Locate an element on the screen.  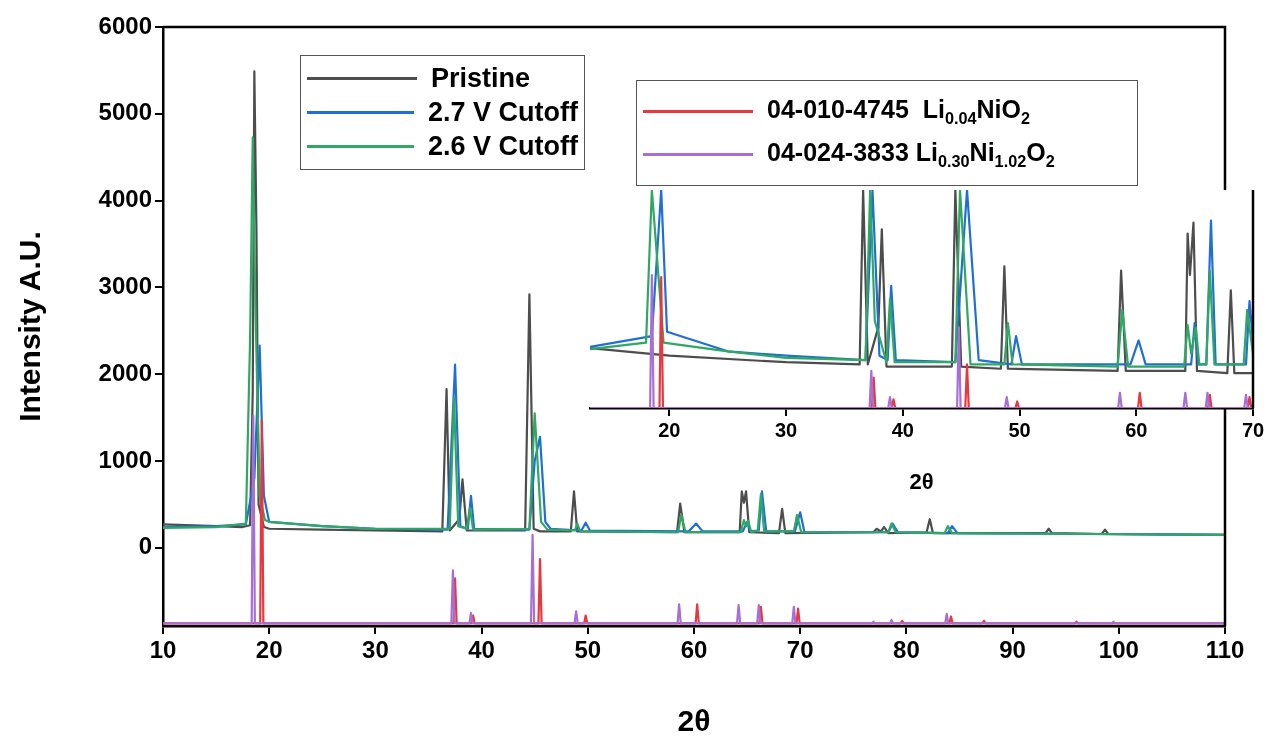
legend-label: 2.6 V Cutoff is located at coordinates (502, 146).